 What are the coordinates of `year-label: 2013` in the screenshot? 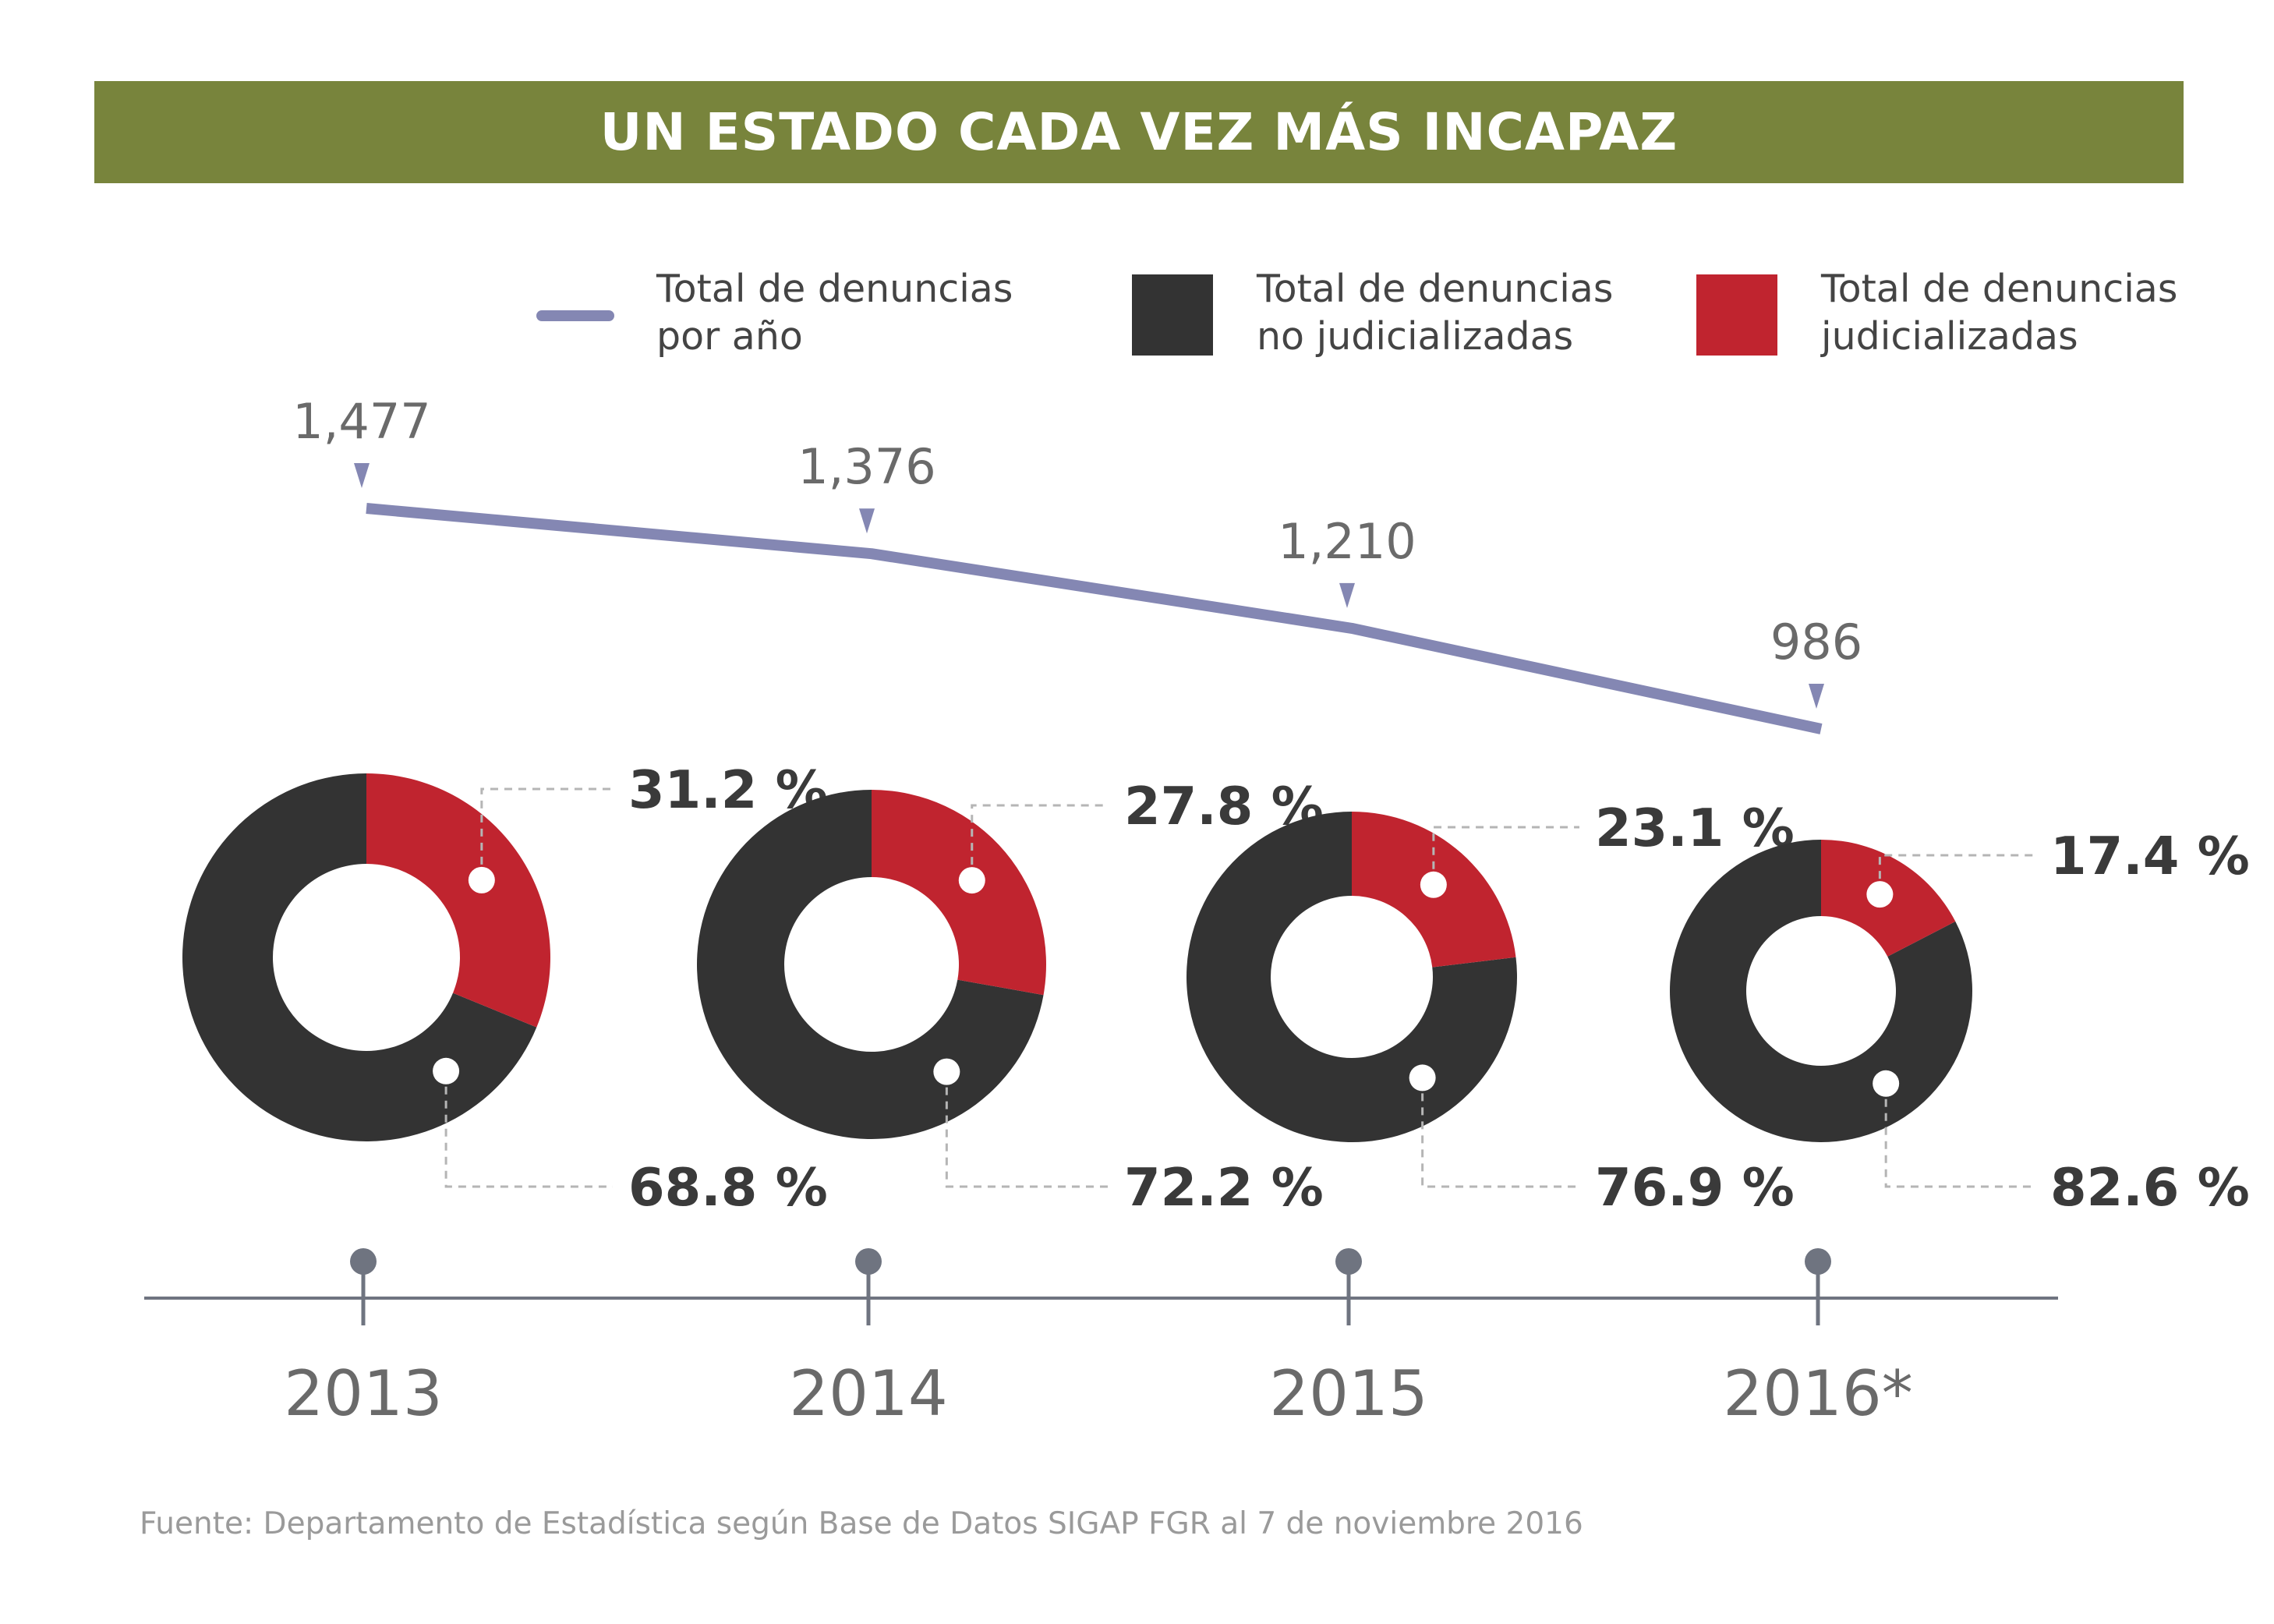 It's located at (363, 1393).